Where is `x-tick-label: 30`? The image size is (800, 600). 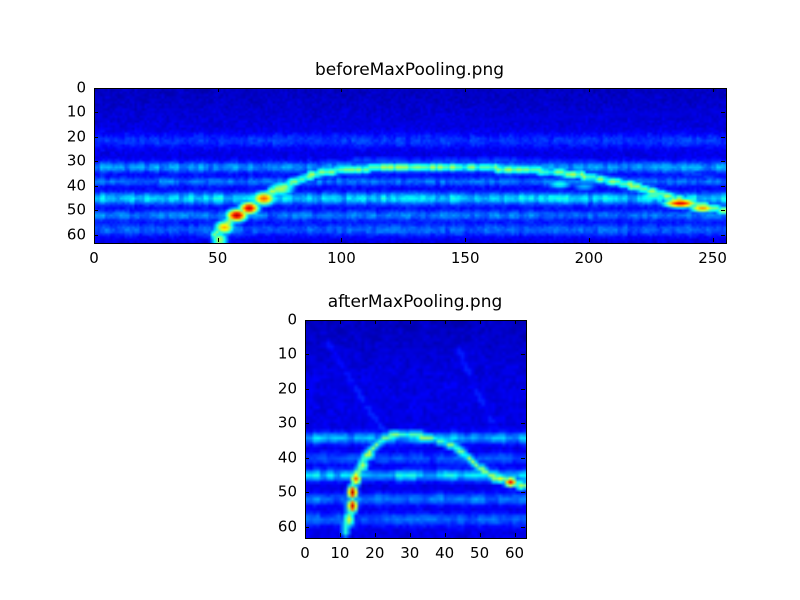
x-tick-label: 30 is located at coordinates (410, 553).